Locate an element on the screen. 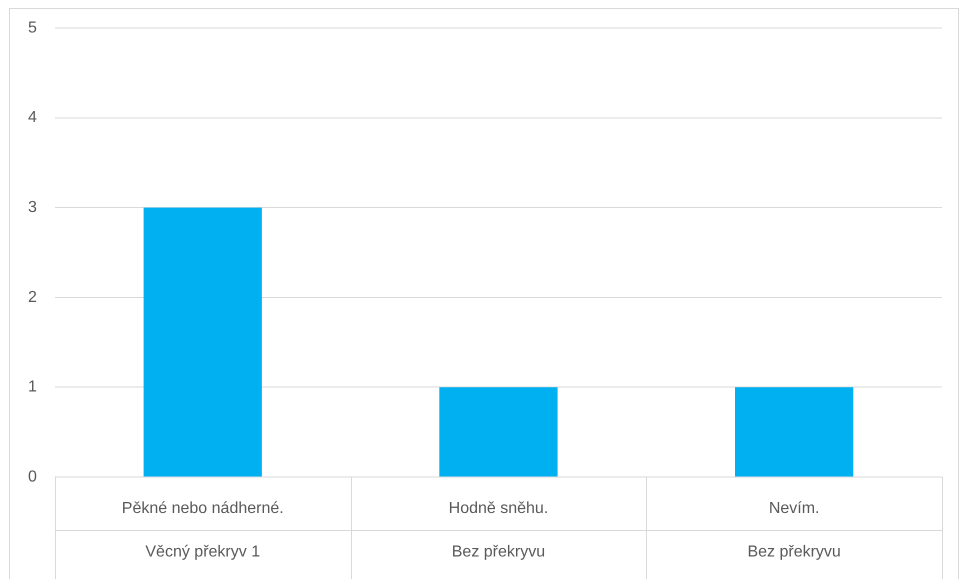 This screenshot has height=579, width=960. y-tick-label: 3 is located at coordinates (32, 207).